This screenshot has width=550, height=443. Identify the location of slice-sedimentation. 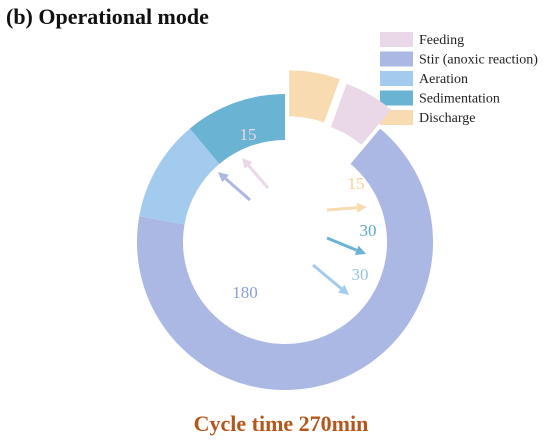
(237, 129).